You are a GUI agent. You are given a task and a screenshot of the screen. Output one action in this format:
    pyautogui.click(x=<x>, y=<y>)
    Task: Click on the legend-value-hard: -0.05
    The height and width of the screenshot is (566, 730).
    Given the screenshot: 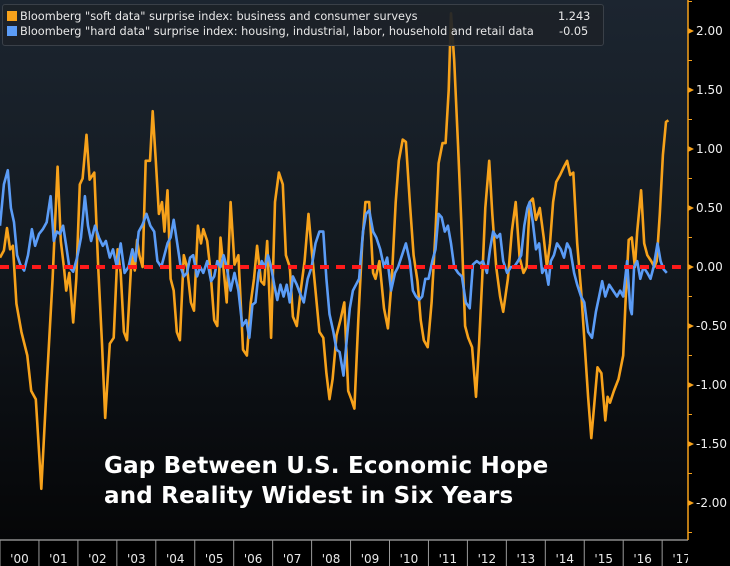 What is the action you would take?
    pyautogui.click(x=574, y=31)
    